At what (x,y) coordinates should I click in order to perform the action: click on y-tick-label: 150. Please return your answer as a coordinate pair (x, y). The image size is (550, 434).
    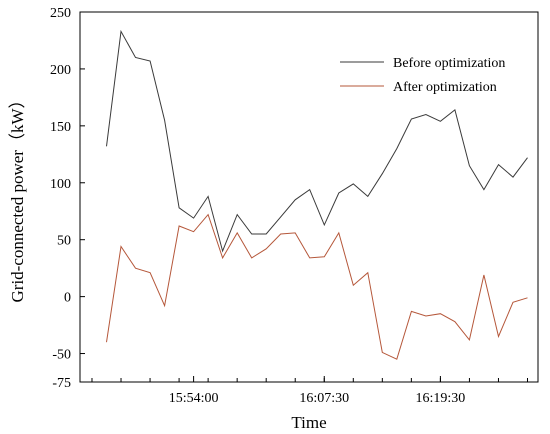
    Looking at the image, I should click on (60, 127).